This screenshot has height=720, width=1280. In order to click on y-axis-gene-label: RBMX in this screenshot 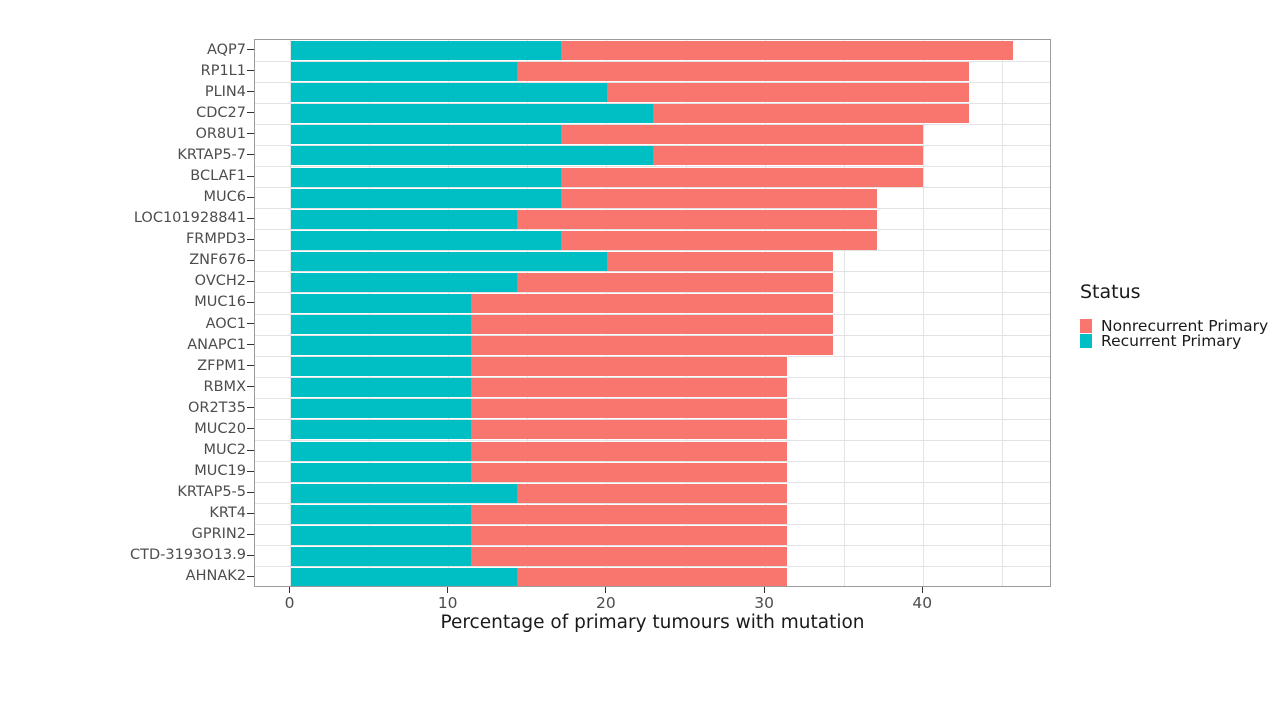, I will do `click(224, 386)`.